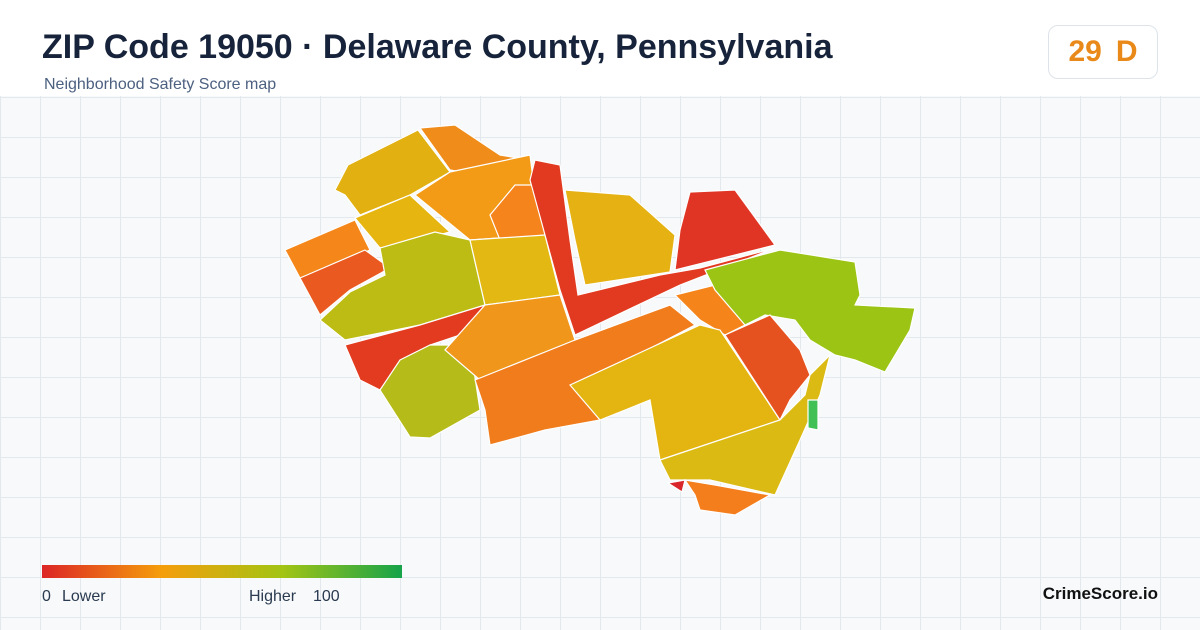  I want to click on score: 29, so click(1085, 51).